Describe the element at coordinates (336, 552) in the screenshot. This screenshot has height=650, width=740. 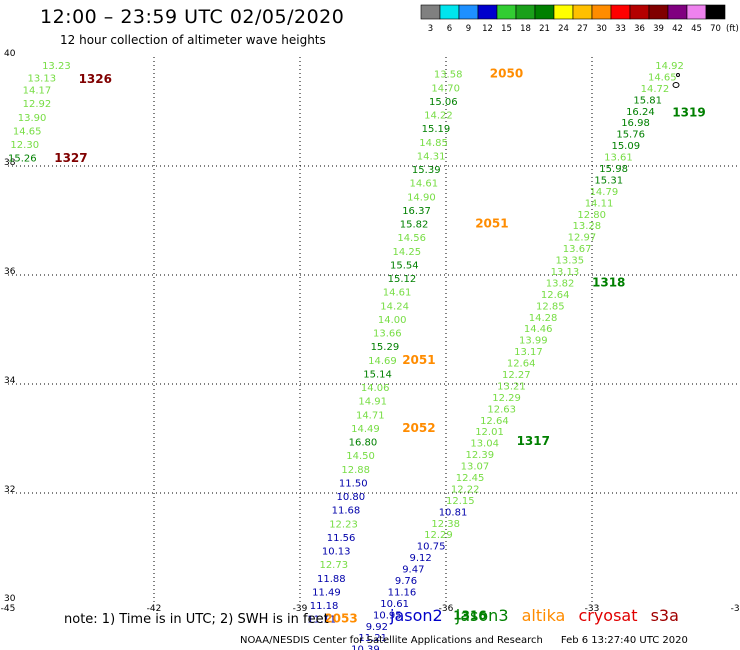
I see `wave-height-label: 10.13` at that location.